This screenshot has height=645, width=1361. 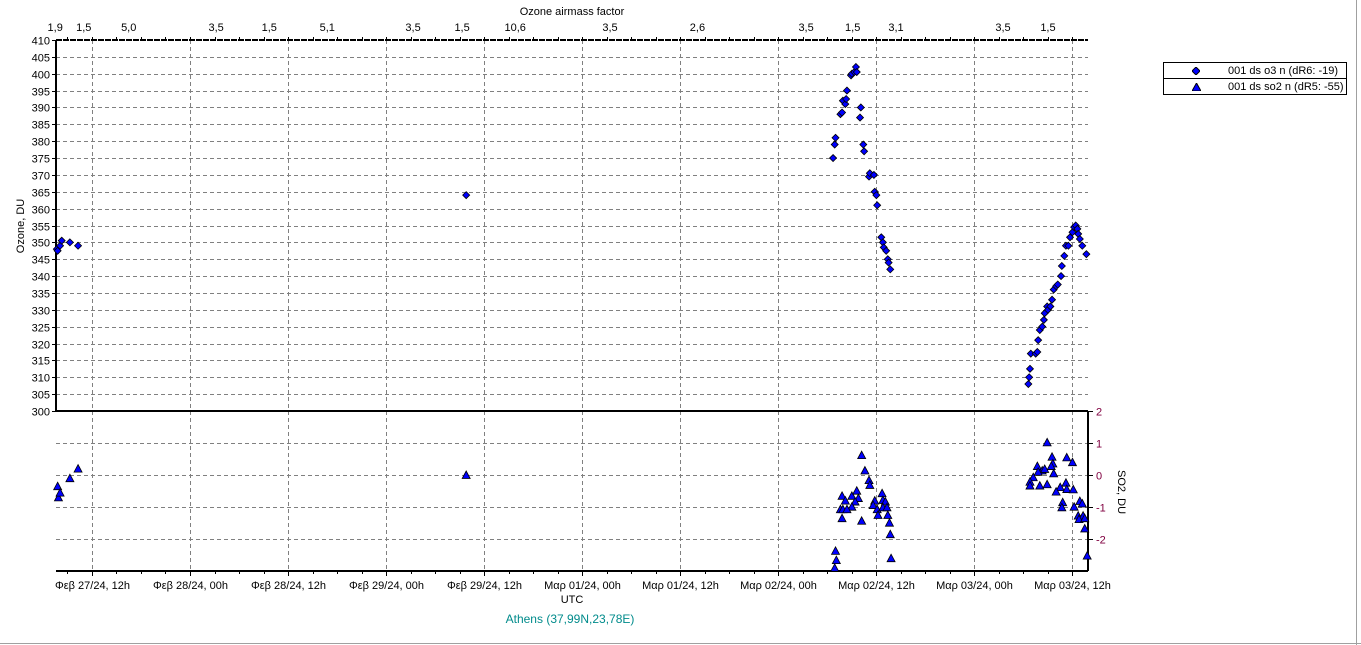 What do you see at coordinates (895, 28) in the screenshot?
I see `airmass-tick-label: 3,1` at bounding box center [895, 28].